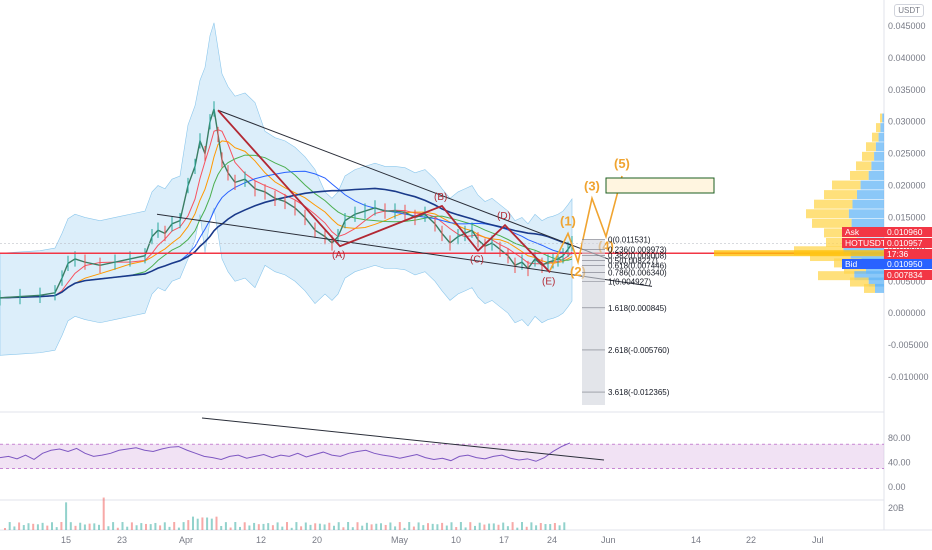  I want to click on time-axis-tick: Jun, so click(608, 540).